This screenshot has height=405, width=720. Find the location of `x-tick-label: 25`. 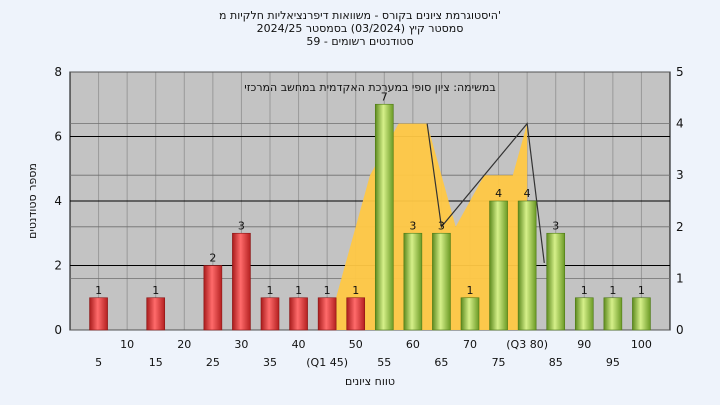

x-tick-label: 25 is located at coordinates (213, 362).